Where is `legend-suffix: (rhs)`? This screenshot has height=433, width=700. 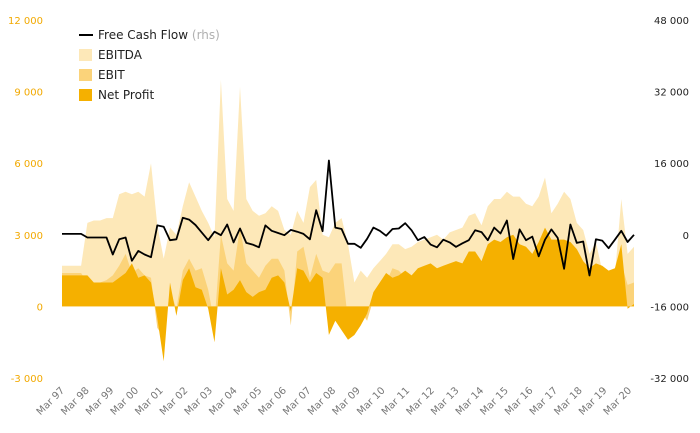 legend-suffix: (rhs) is located at coordinates (204, 35).